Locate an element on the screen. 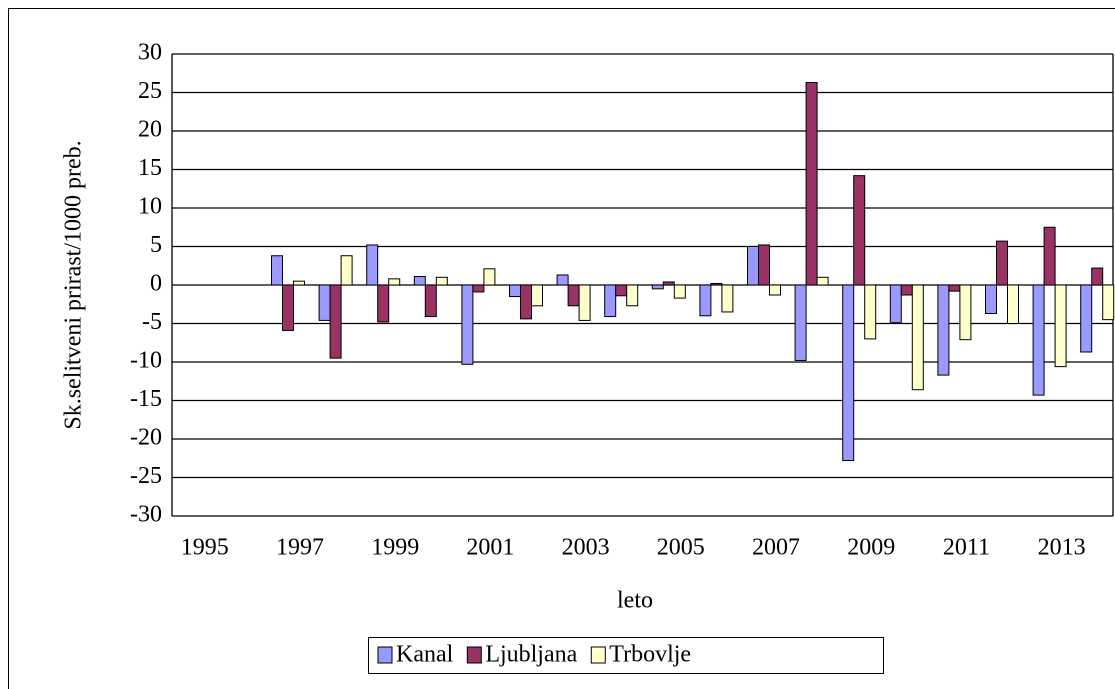 The image size is (1115, 689). y-tick-label: 25 is located at coordinates (150, 91).